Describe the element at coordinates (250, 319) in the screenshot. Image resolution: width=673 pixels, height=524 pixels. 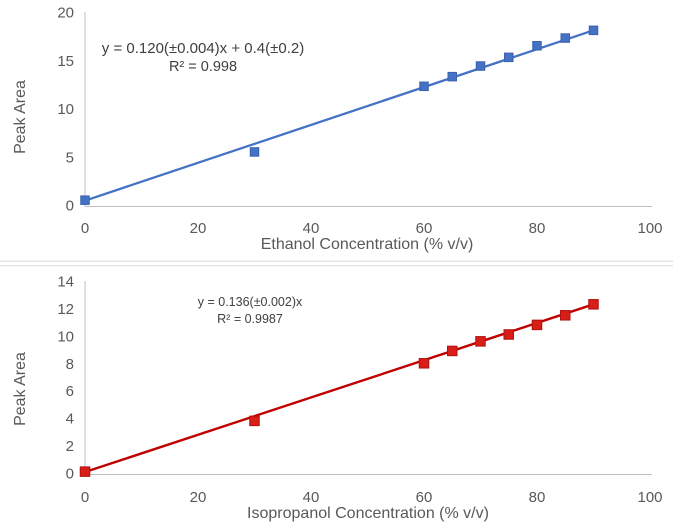
I see `r-squared-text: R² = 0.9987` at that location.